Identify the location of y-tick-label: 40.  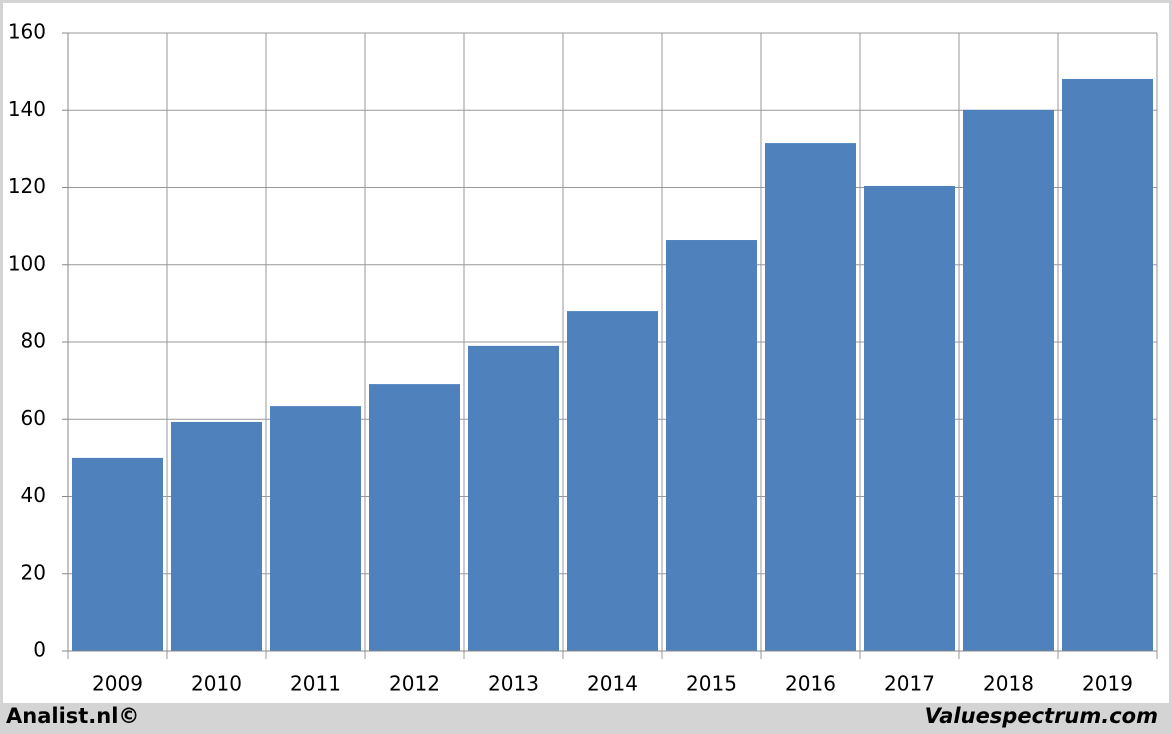
(33, 495).